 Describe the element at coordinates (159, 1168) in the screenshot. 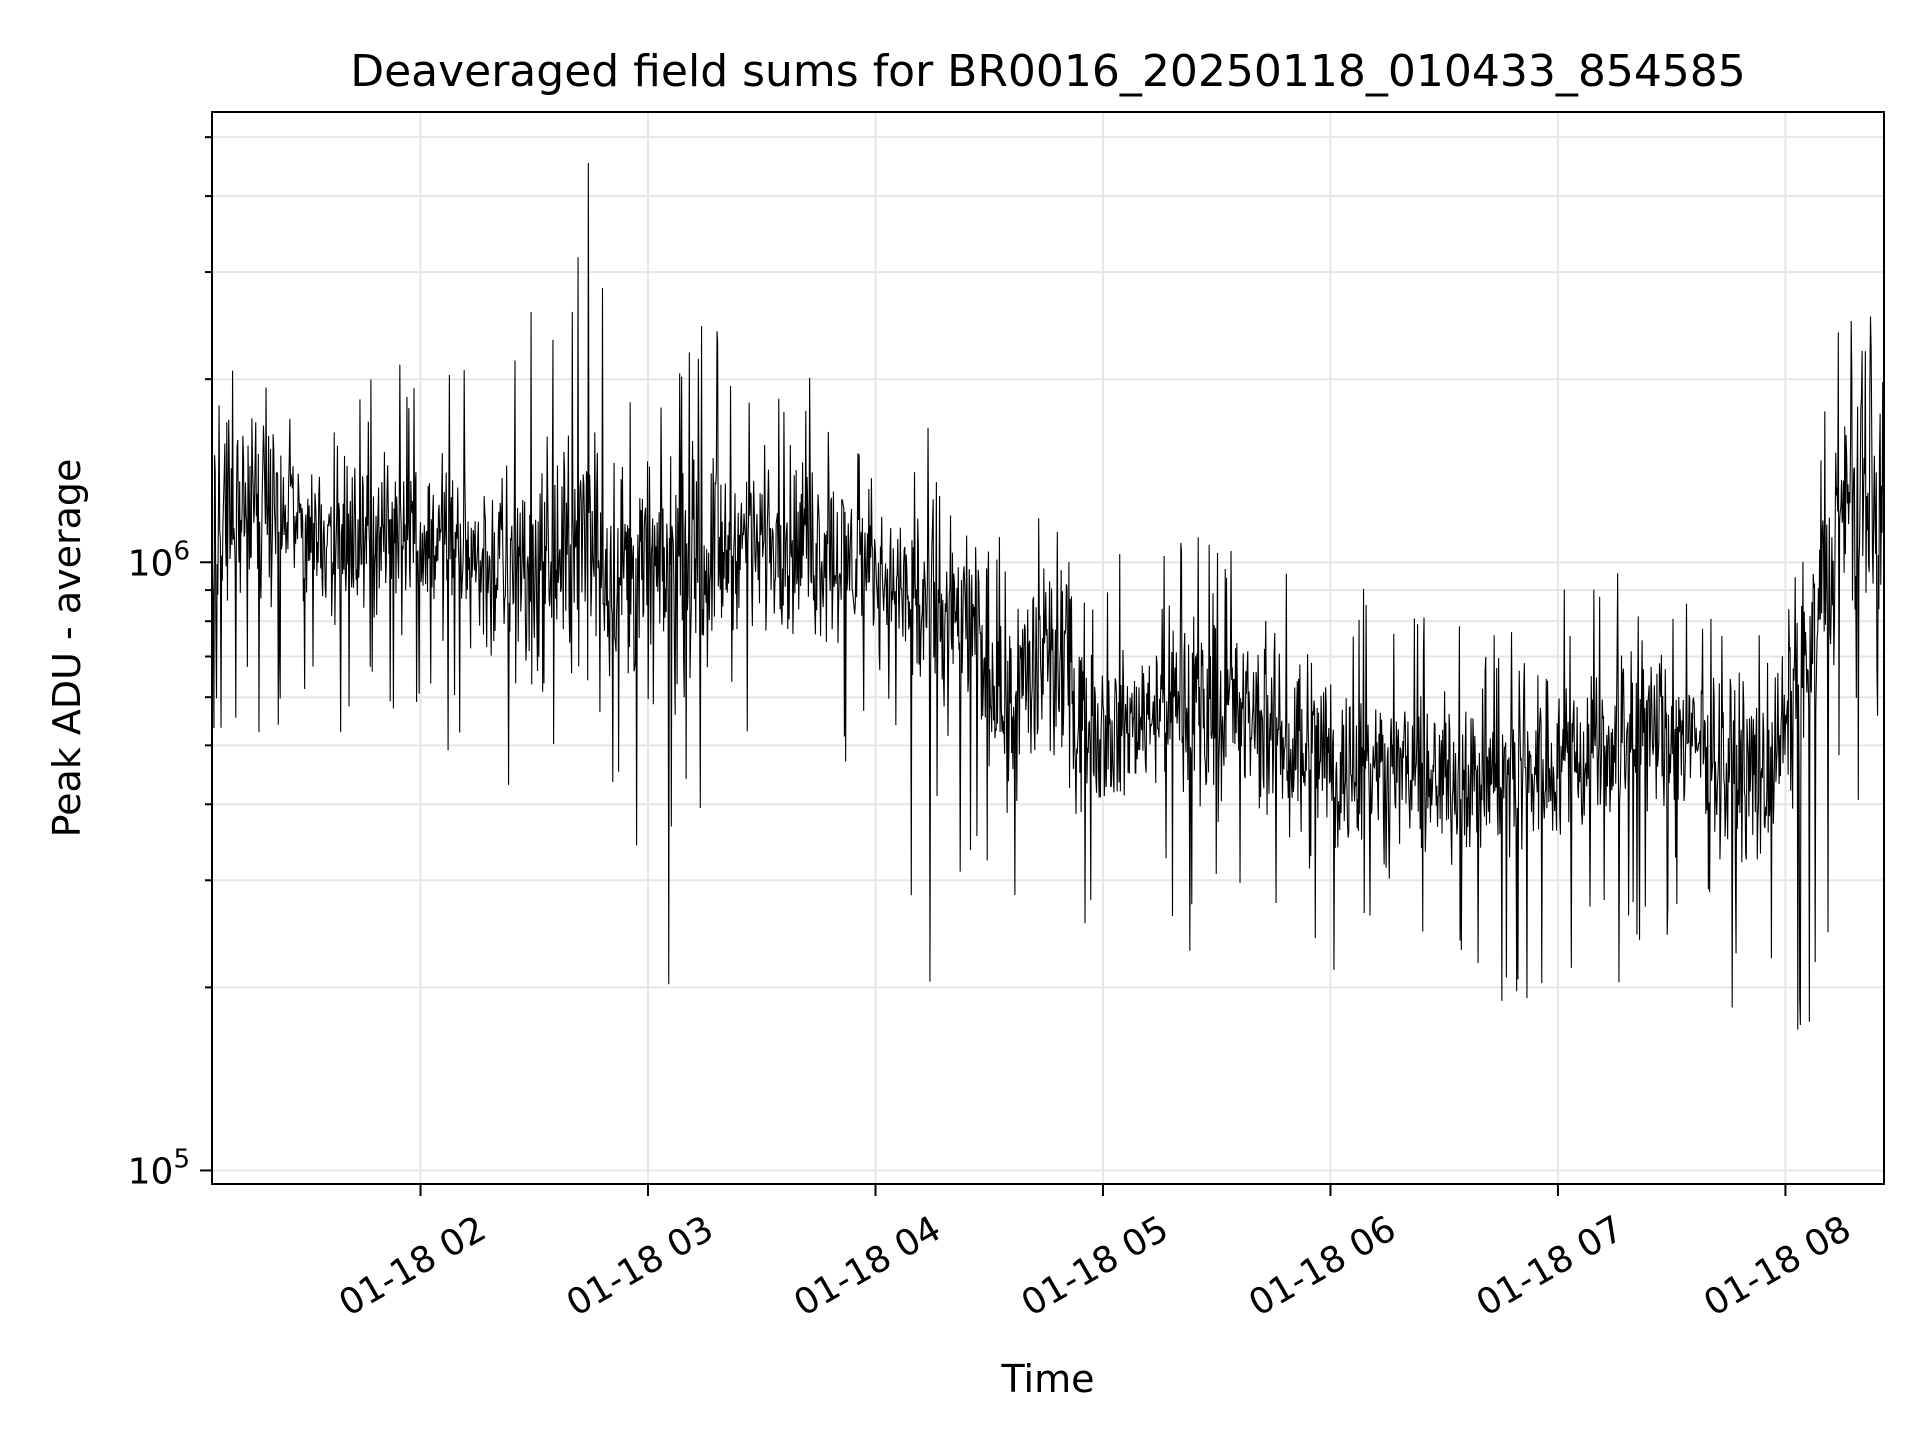

I see `y-tick-label: 10⁵` at that location.